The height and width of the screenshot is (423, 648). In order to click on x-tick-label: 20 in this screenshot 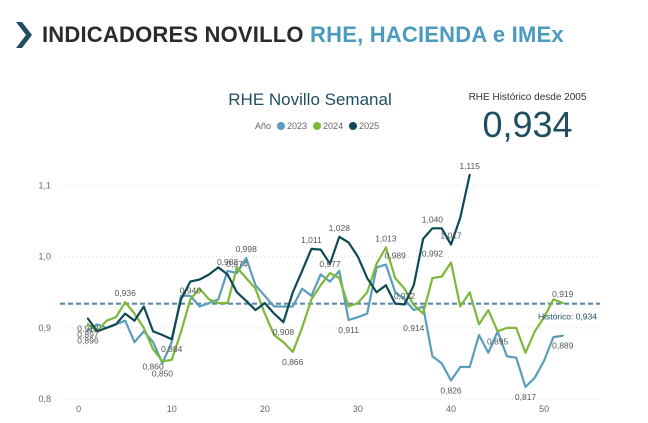, I will do `click(265, 409)`.